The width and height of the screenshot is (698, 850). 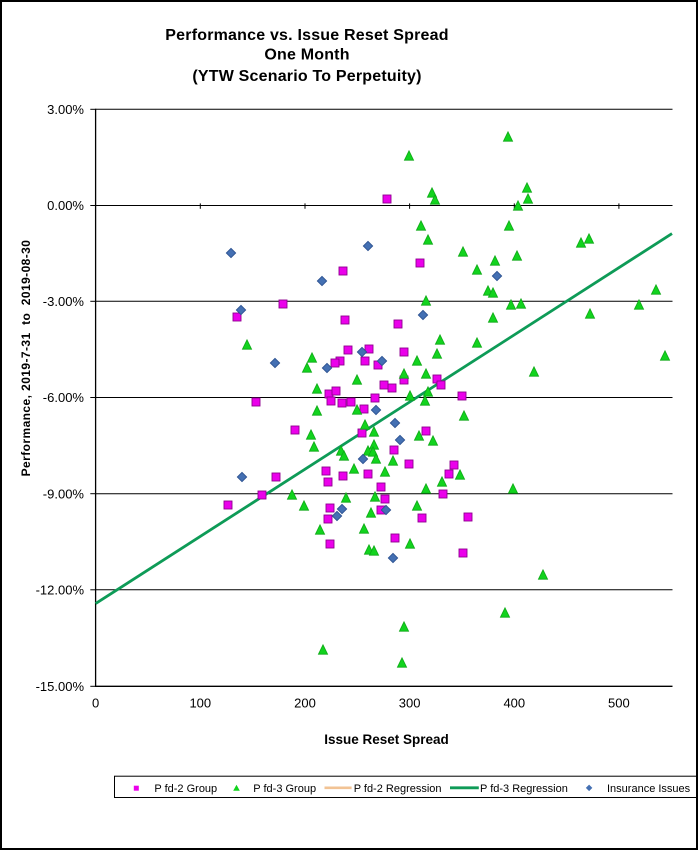 What do you see at coordinates (64, 301) in the screenshot?
I see `svg-text: -3.00%` at bounding box center [64, 301].